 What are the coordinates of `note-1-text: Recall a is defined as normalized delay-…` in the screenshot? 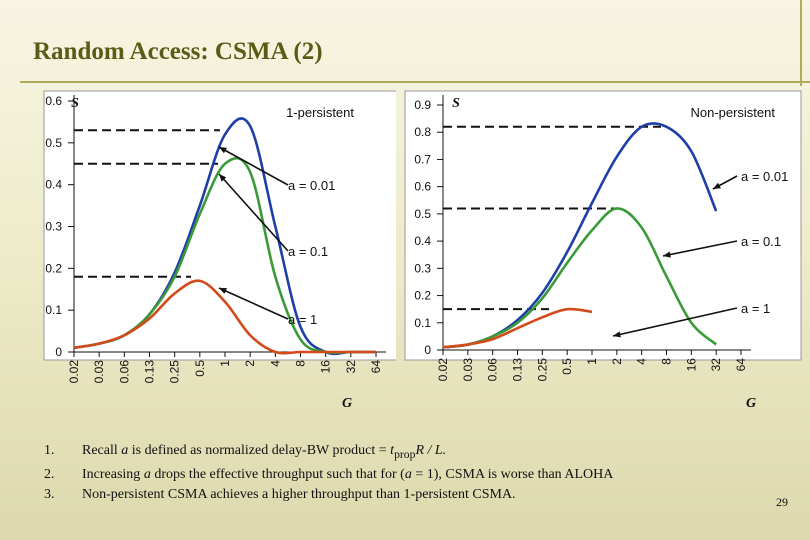 It's located at (264, 452).